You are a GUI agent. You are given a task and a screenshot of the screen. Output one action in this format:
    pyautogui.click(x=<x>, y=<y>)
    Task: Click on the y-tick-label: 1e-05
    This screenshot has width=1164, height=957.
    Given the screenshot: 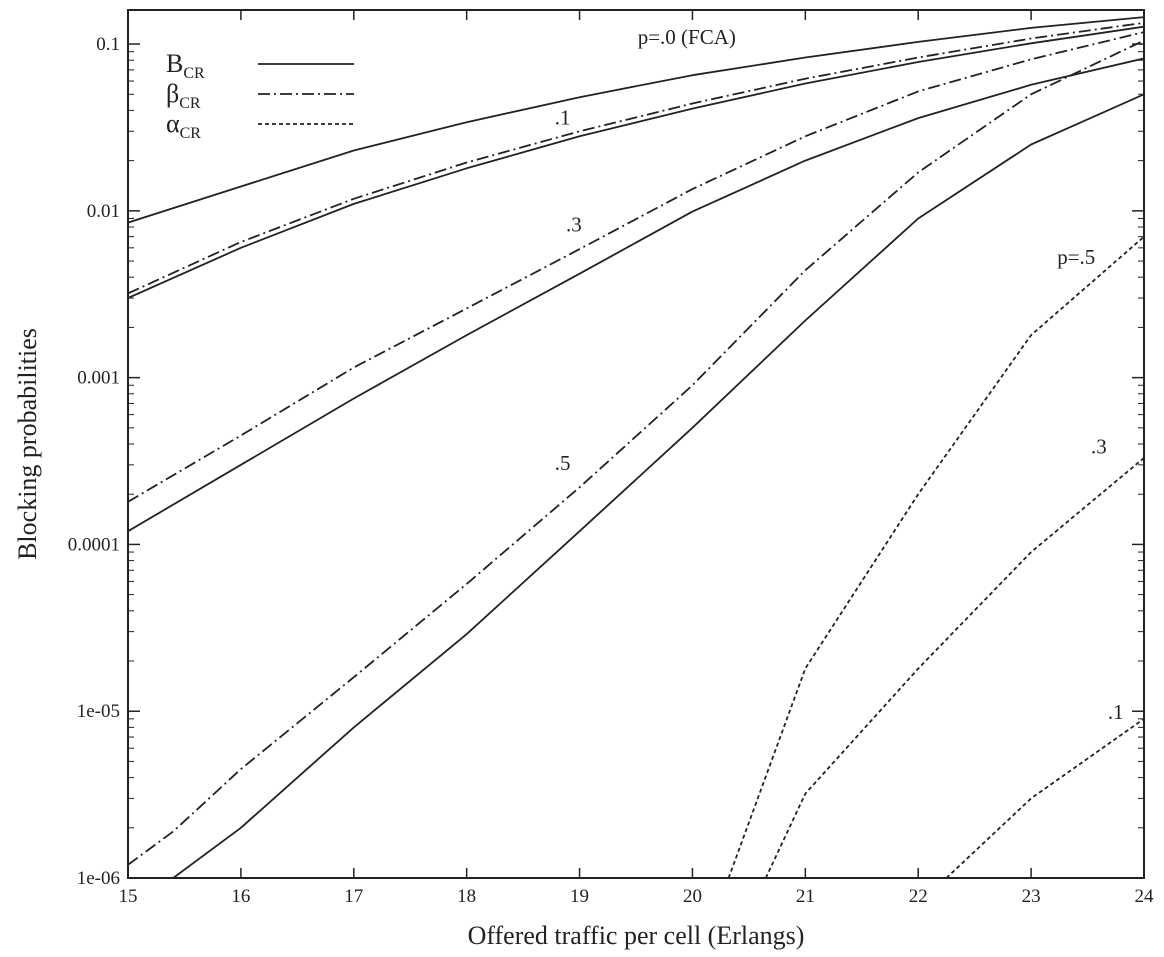 What is the action you would take?
    pyautogui.click(x=98, y=711)
    